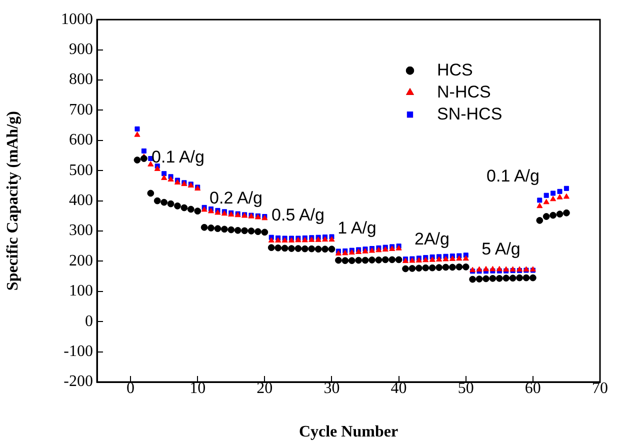 The height and width of the screenshot is (446, 629). I want to click on annotation: 5 A/g, so click(501, 249).